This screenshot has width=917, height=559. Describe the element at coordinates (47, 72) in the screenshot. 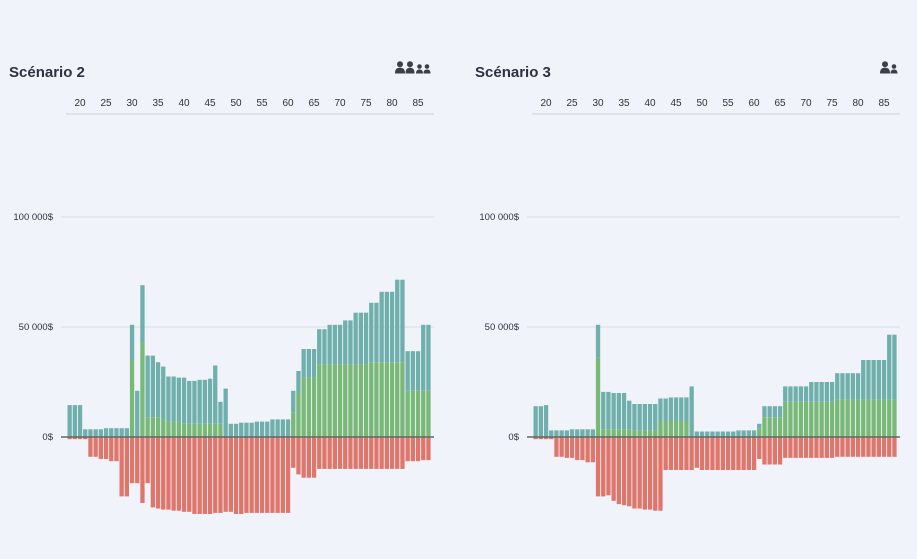

I see `scenario-title: Scénario 2` at that location.